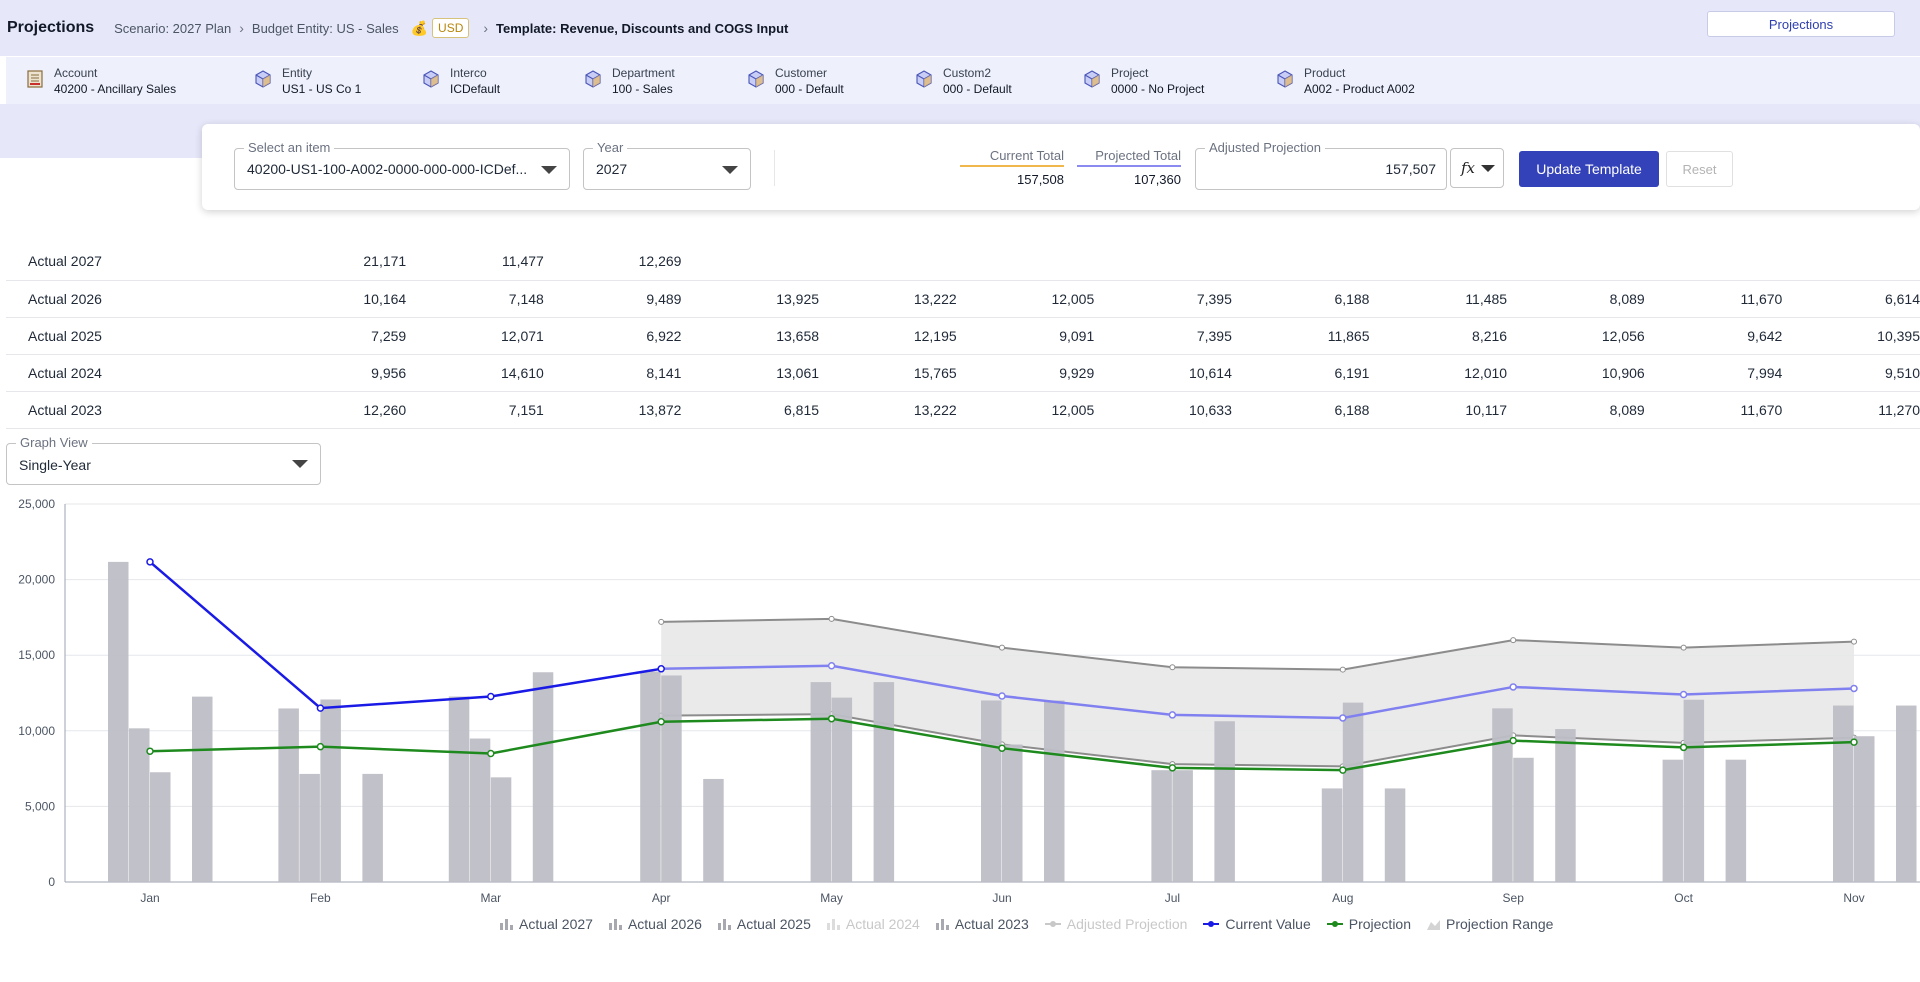 The width and height of the screenshot is (1920, 982). Describe the element at coordinates (1576, 336) in the screenshot. I see `table-cell: 12,056` at that location.